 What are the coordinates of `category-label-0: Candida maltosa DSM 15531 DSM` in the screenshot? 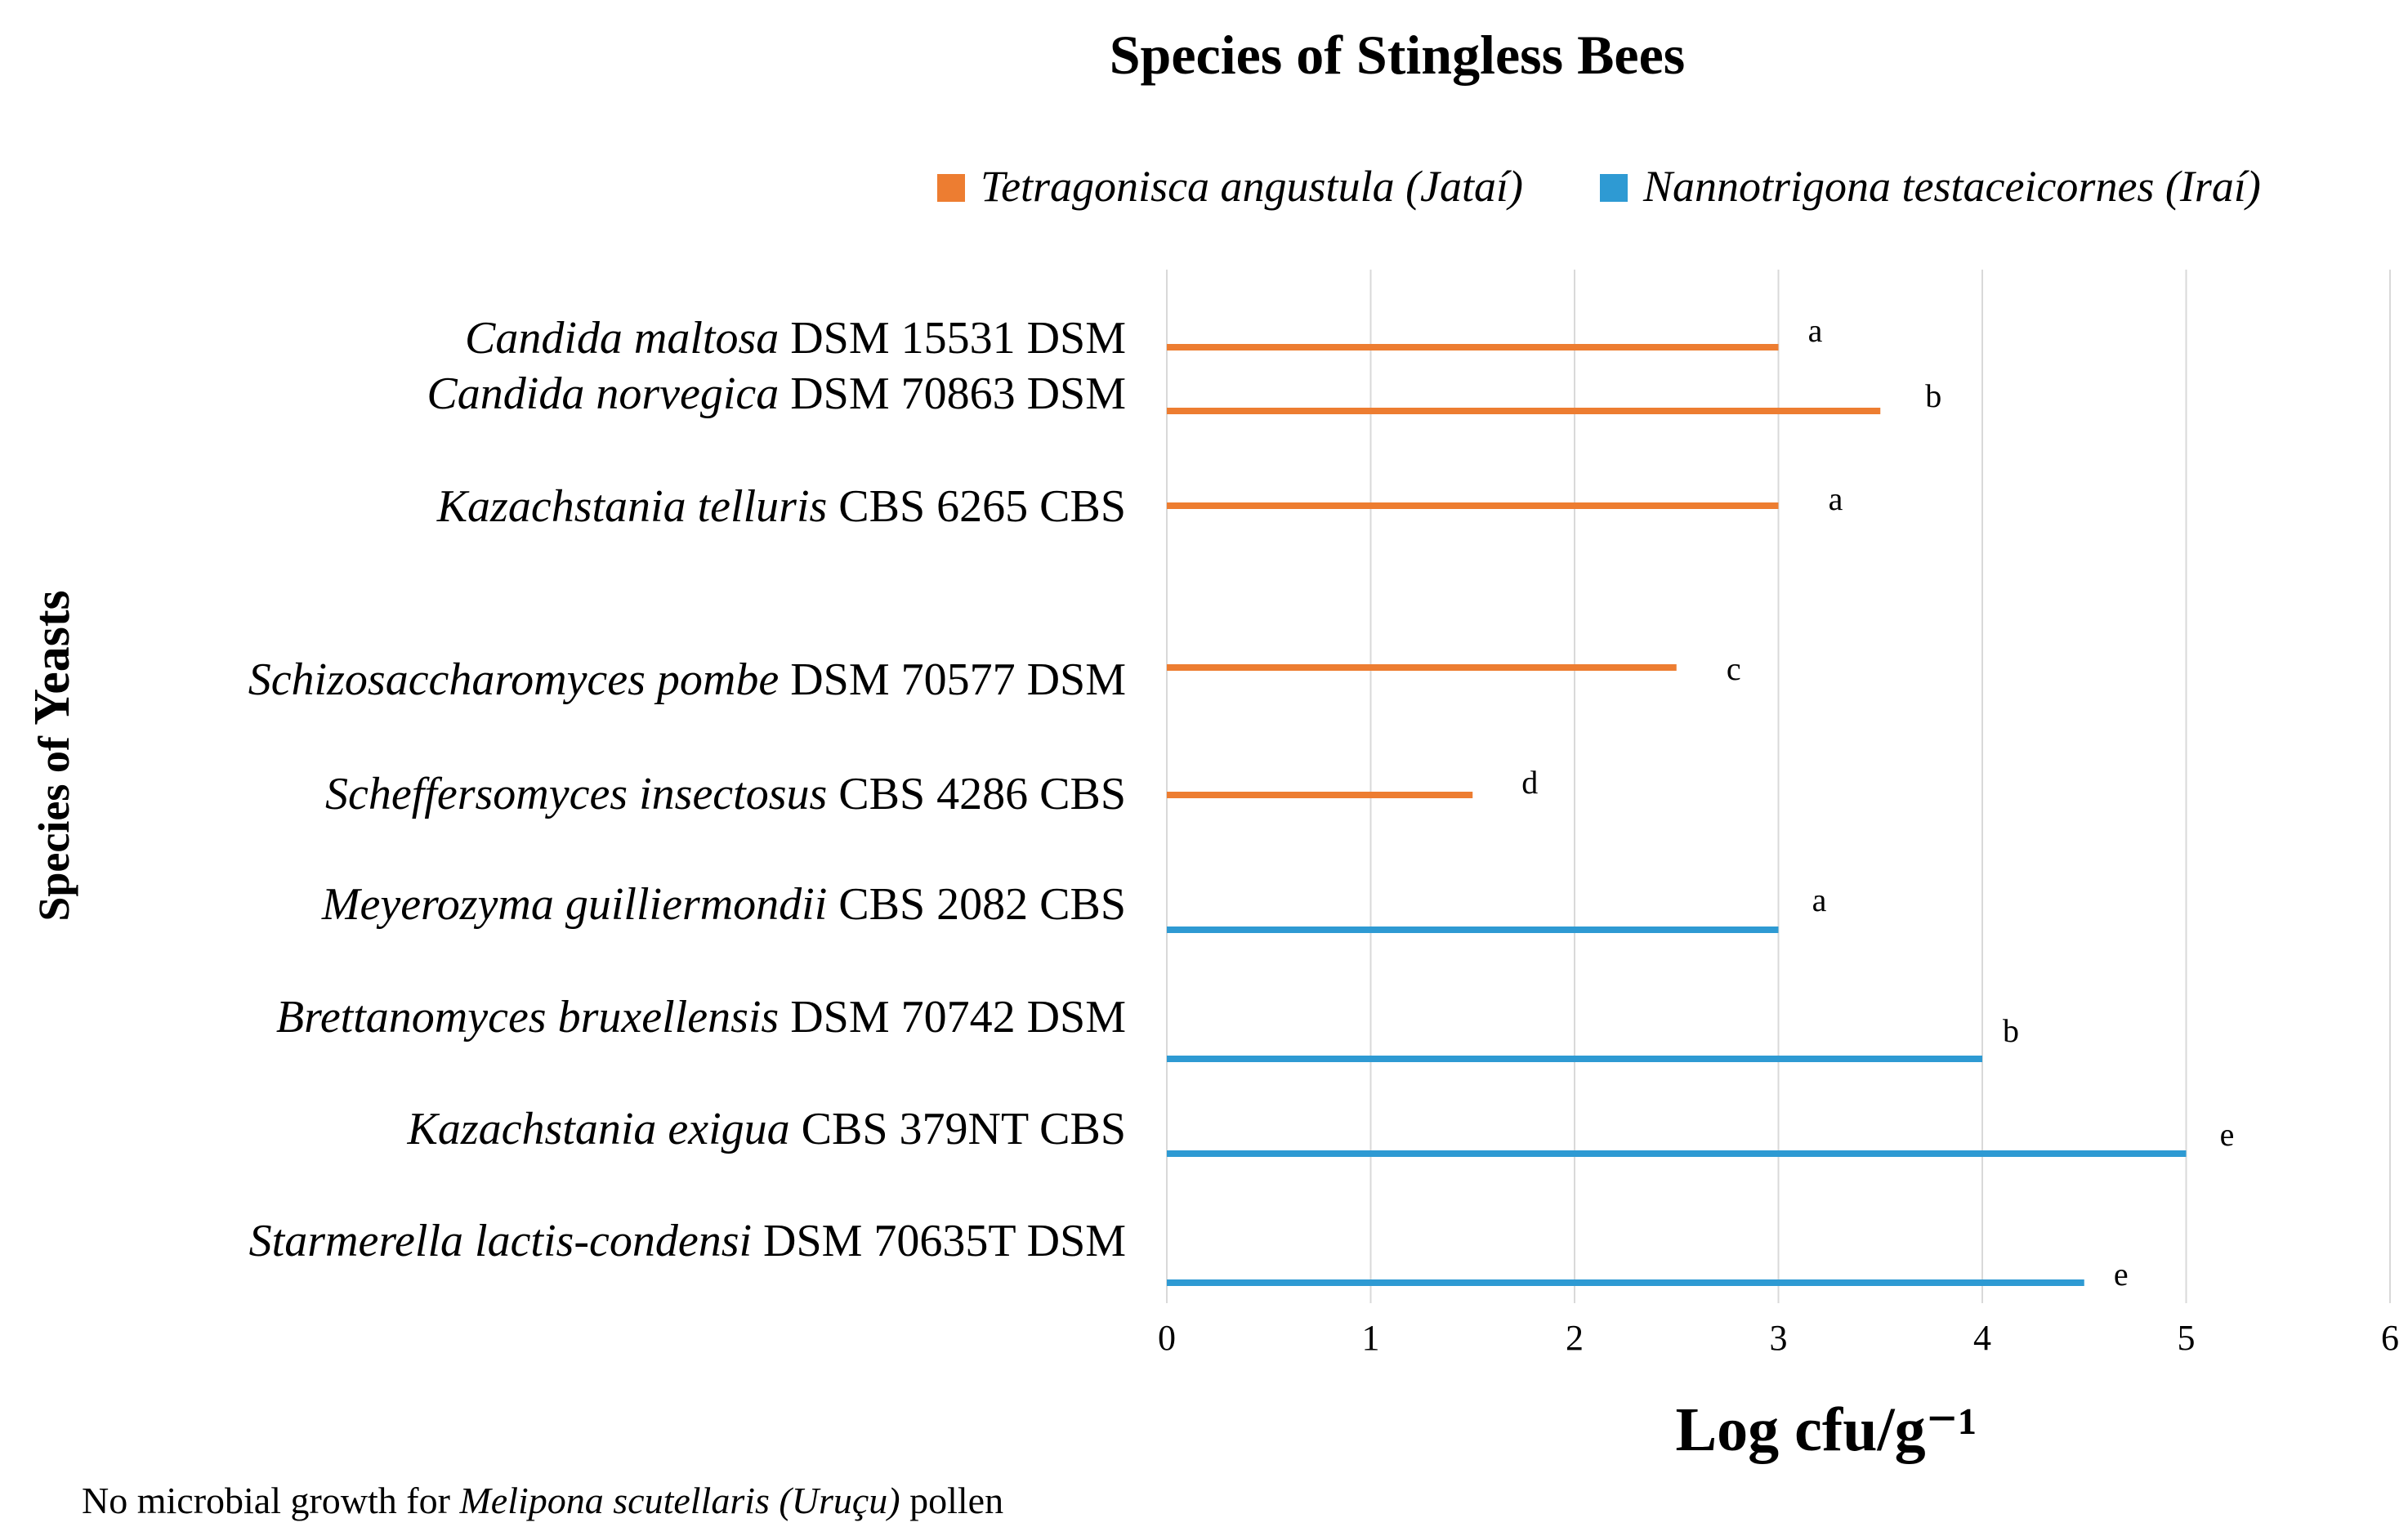 It's located at (795, 338).